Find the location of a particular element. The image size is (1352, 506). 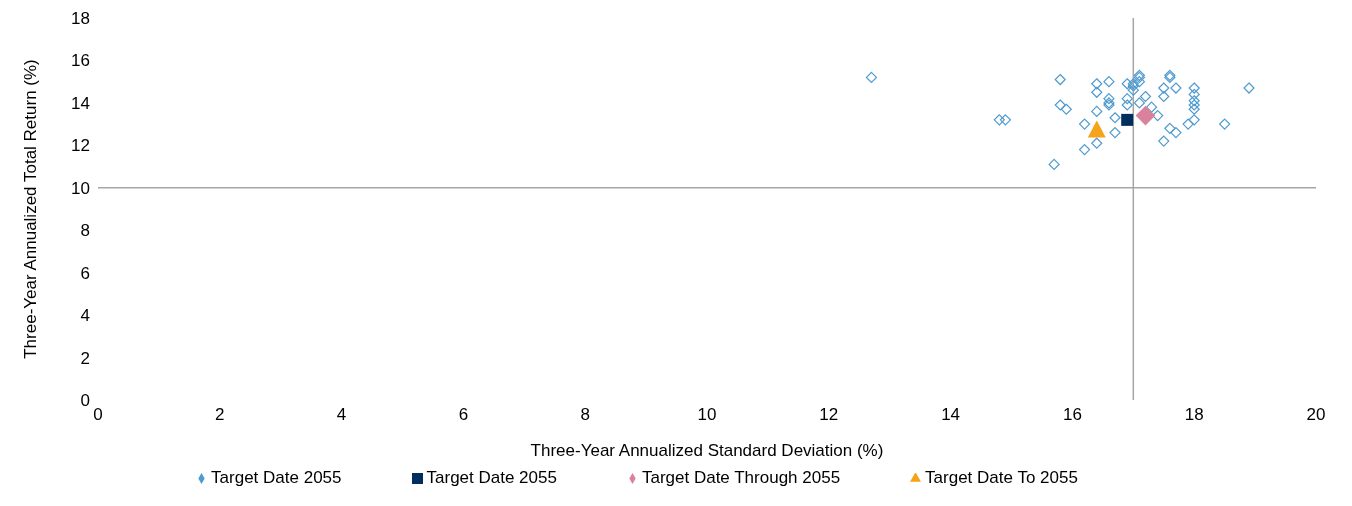

y-tick-label: 0 is located at coordinates (85, 401).